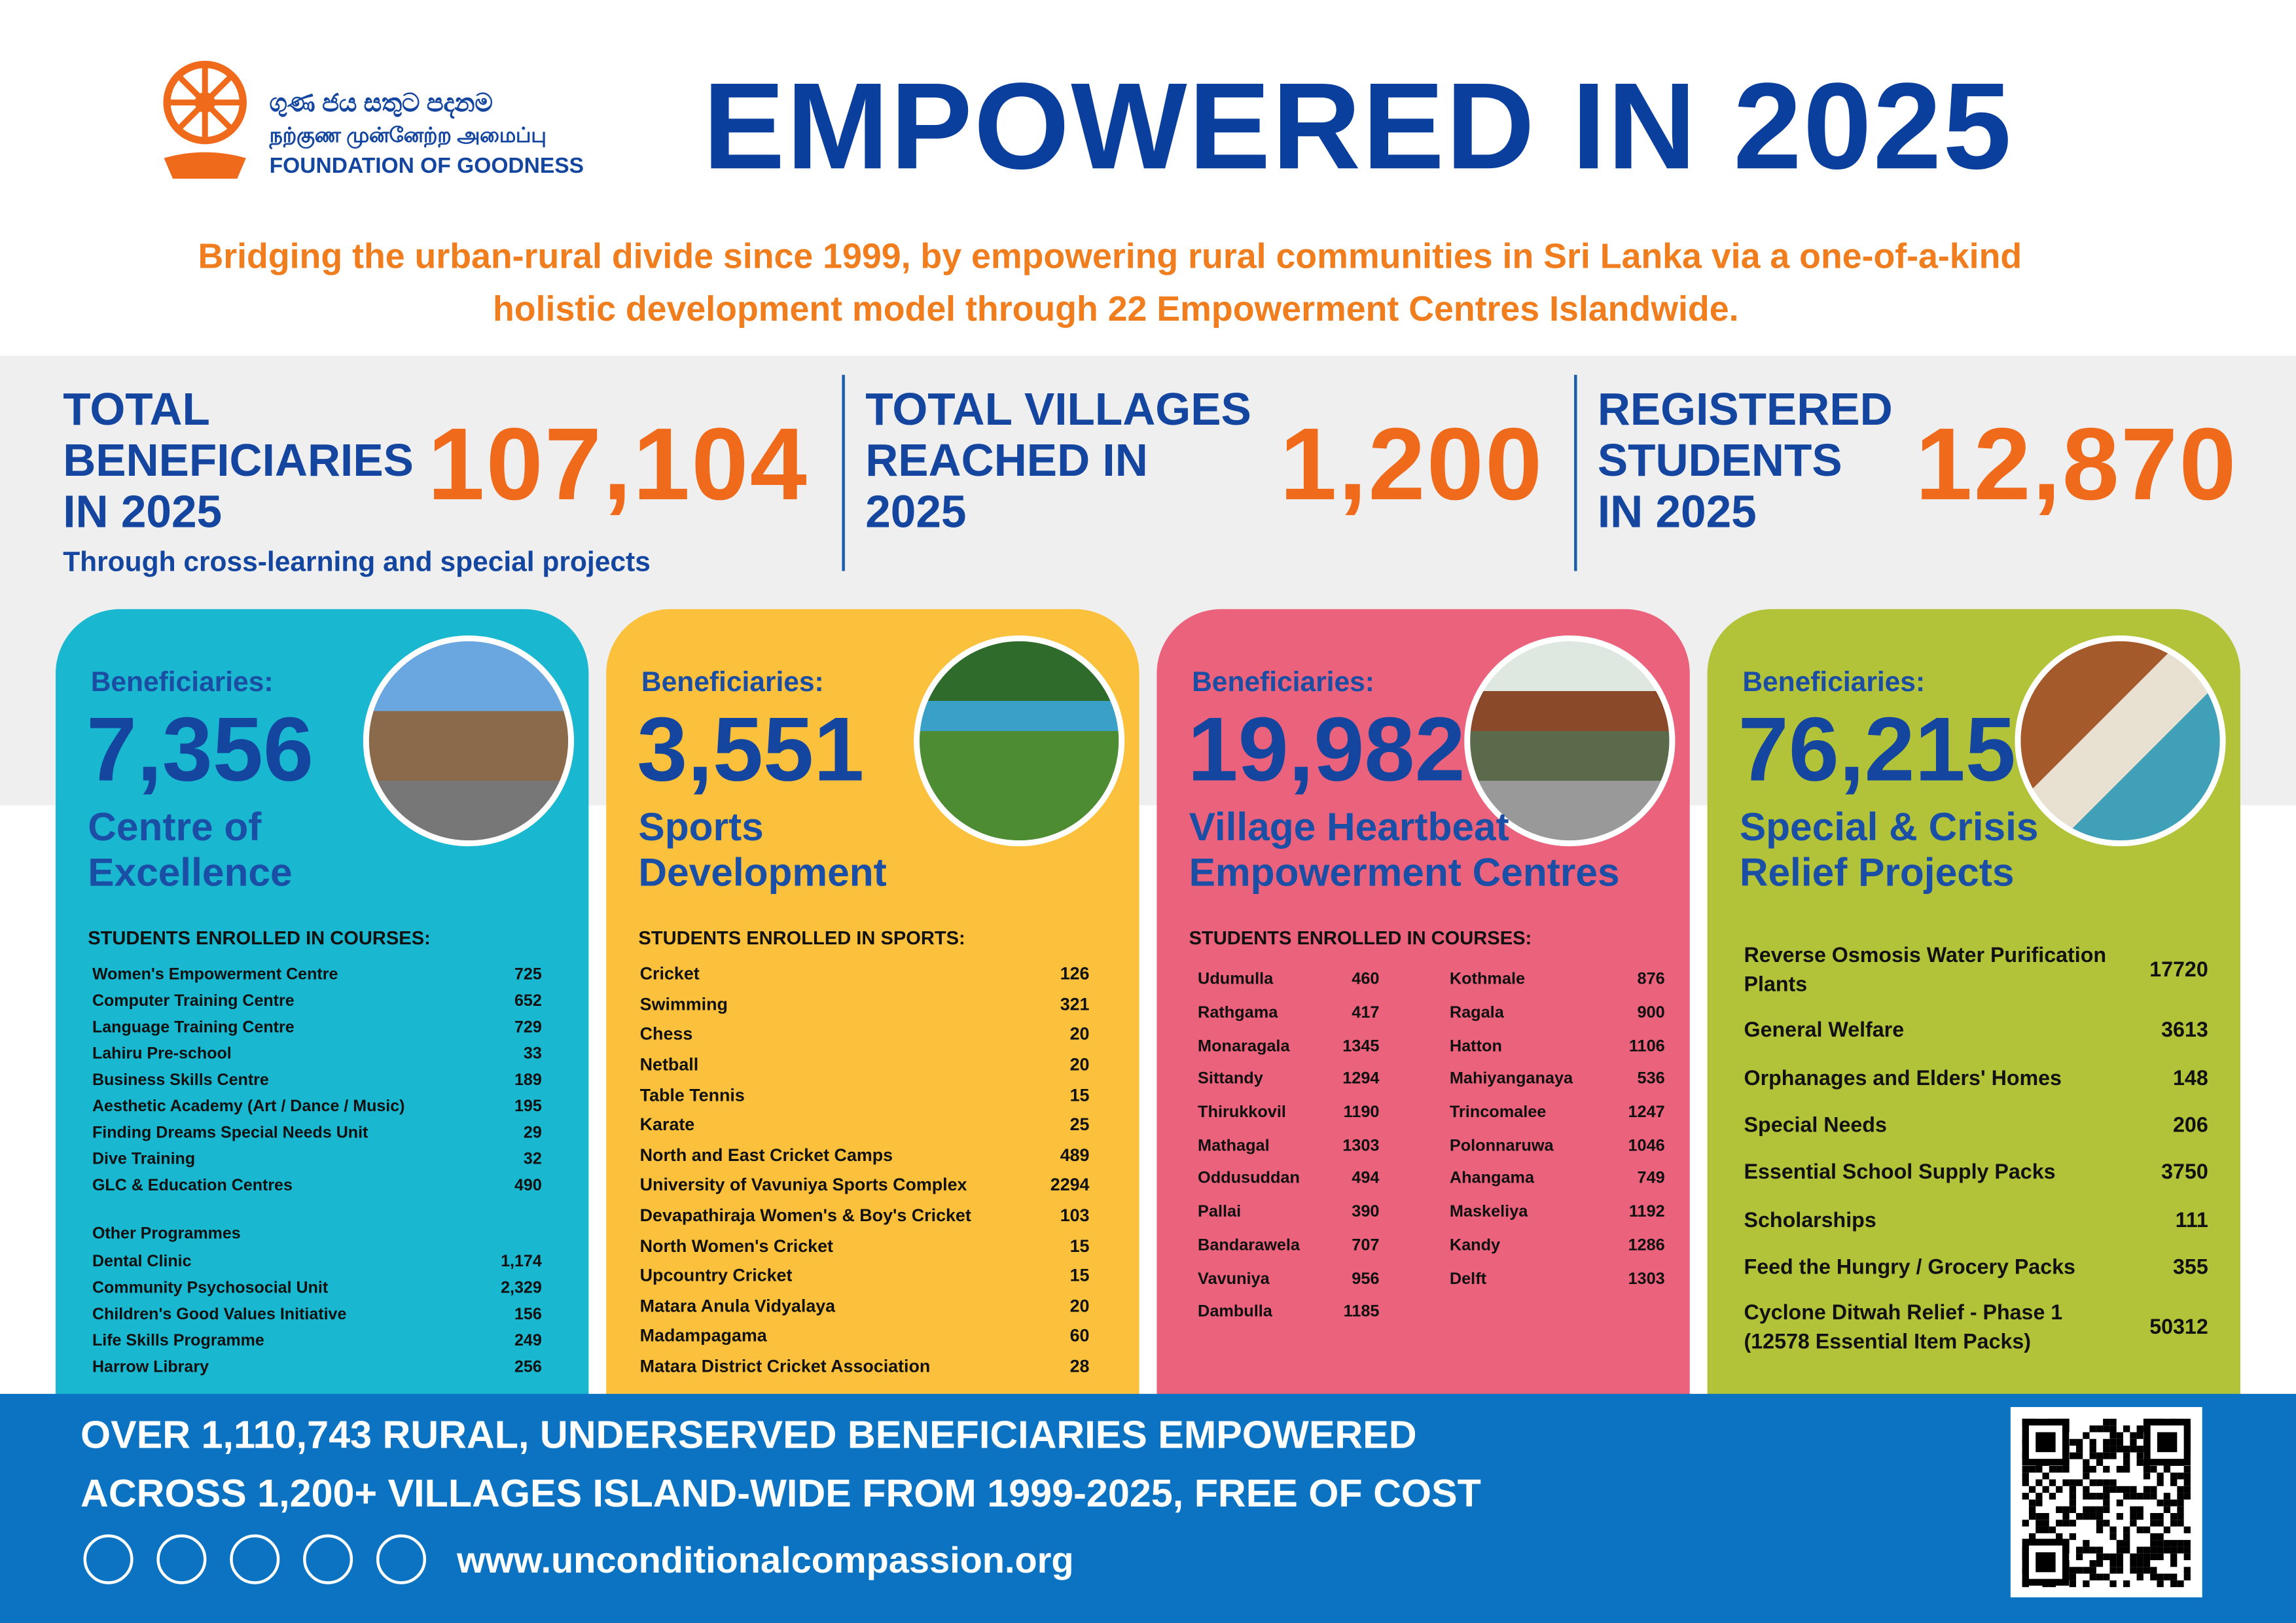 The width and height of the screenshot is (2296, 1623). What do you see at coordinates (1242, 1113) in the screenshot?
I see `item-name: Thirukkovil` at bounding box center [1242, 1113].